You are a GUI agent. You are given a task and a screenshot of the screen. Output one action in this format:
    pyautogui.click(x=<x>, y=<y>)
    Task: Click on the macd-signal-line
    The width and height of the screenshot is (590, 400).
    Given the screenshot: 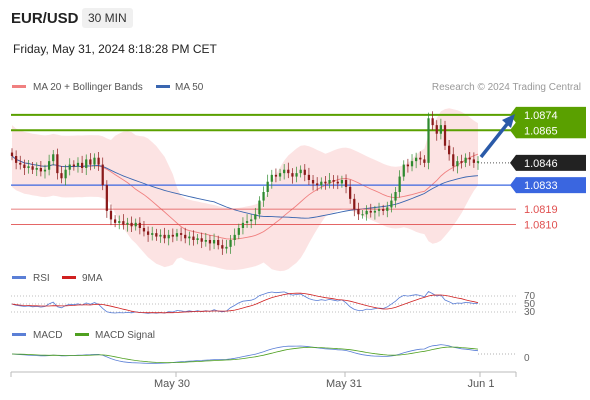 What is the action you would take?
    pyautogui.click(x=245, y=355)
    